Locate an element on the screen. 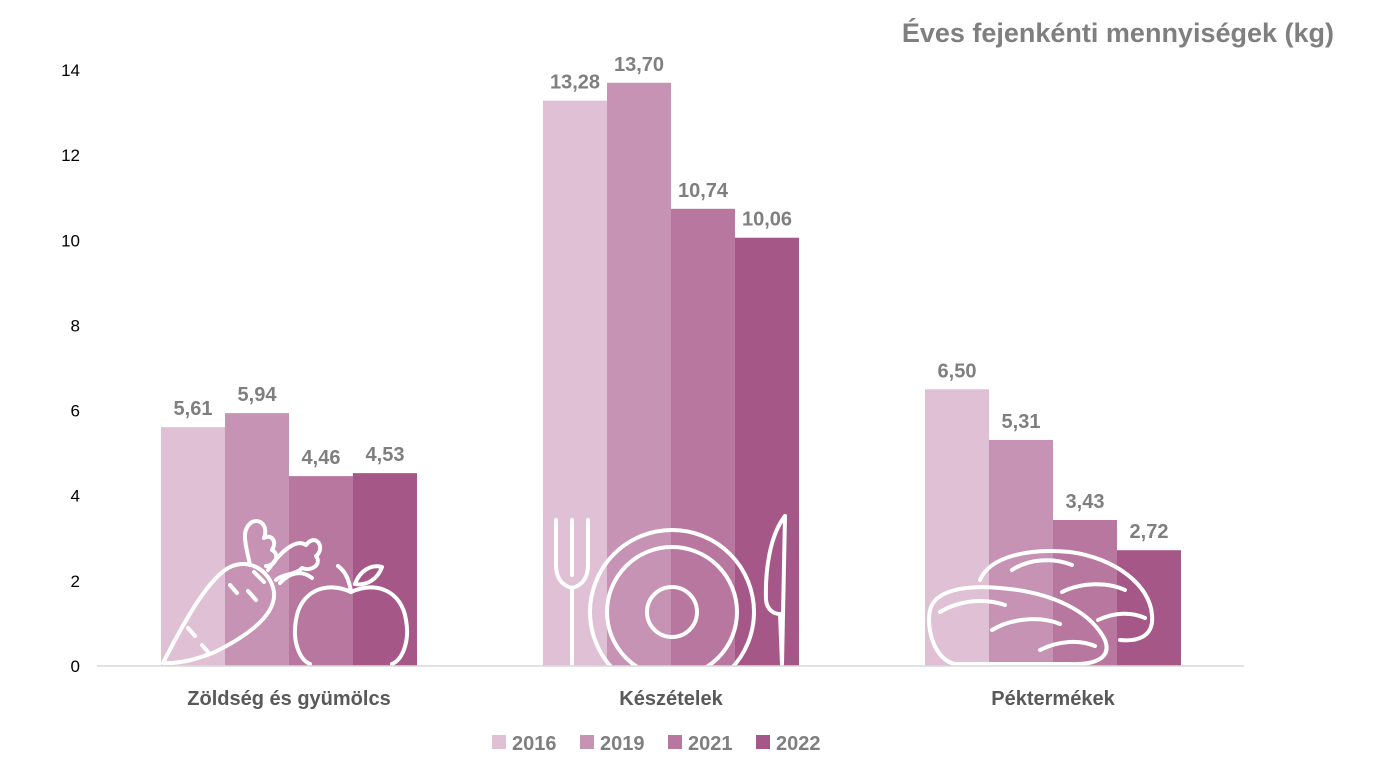 The height and width of the screenshot is (774, 1384). plate-outer is located at coordinates (672, 612).